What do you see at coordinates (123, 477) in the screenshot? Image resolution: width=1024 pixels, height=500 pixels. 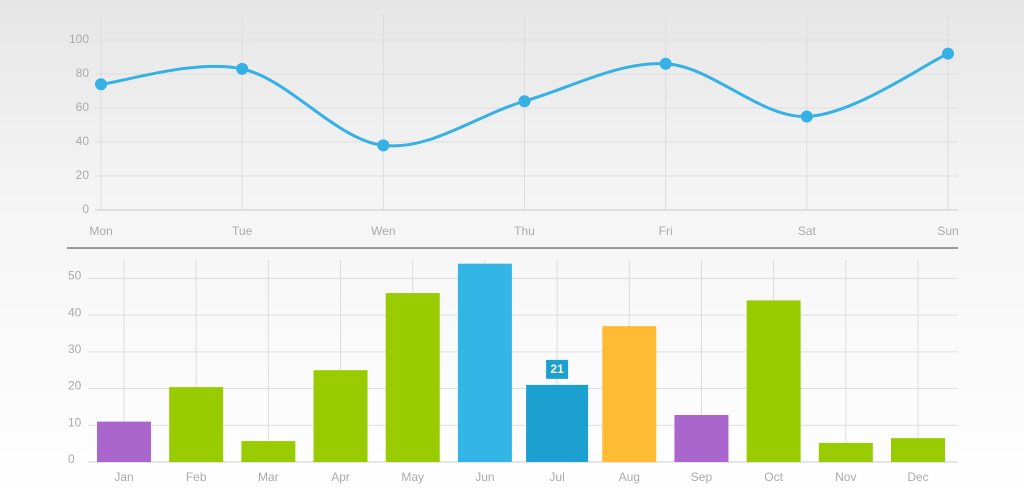 I see `x-tick-label: Jan` at bounding box center [123, 477].